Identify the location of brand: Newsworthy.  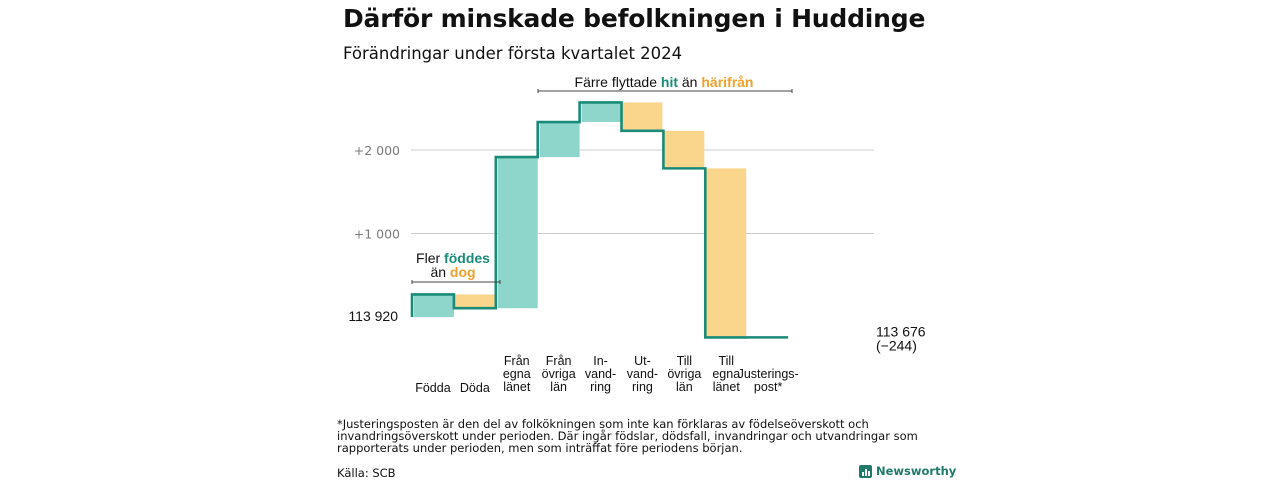
(907, 471).